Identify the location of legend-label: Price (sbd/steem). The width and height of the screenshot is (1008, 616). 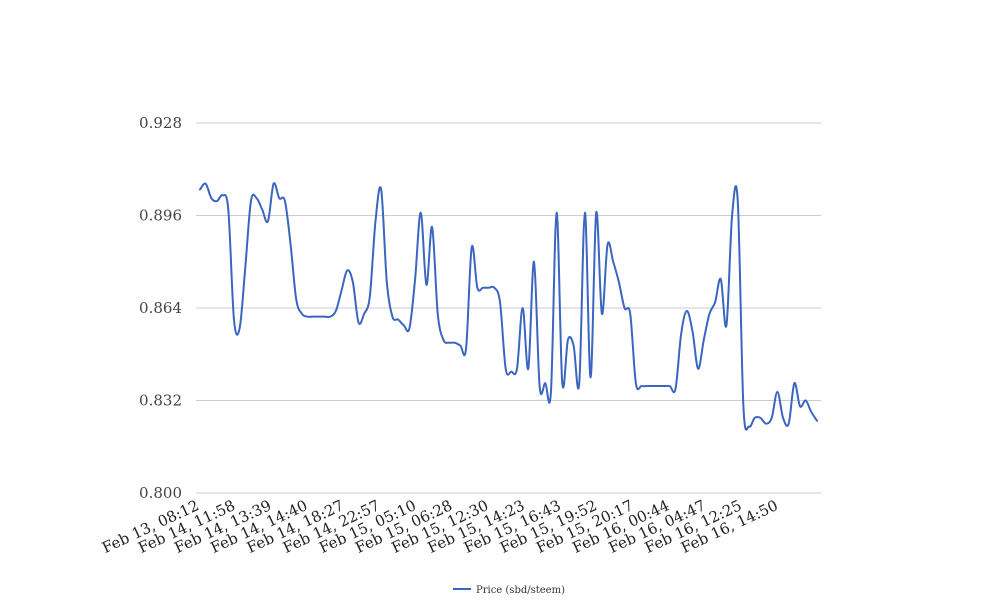
(520, 590).